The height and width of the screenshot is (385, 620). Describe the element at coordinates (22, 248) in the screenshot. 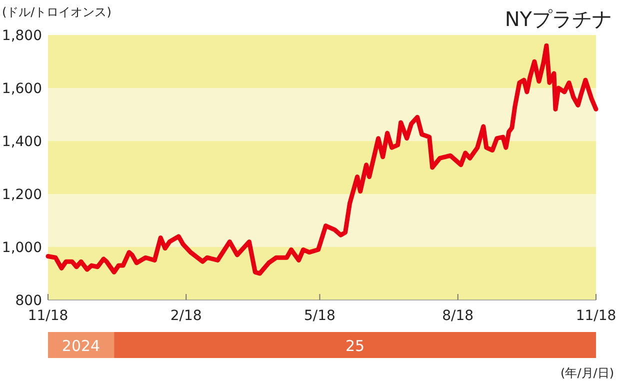

I see `y-tick-label: 1,000` at that location.